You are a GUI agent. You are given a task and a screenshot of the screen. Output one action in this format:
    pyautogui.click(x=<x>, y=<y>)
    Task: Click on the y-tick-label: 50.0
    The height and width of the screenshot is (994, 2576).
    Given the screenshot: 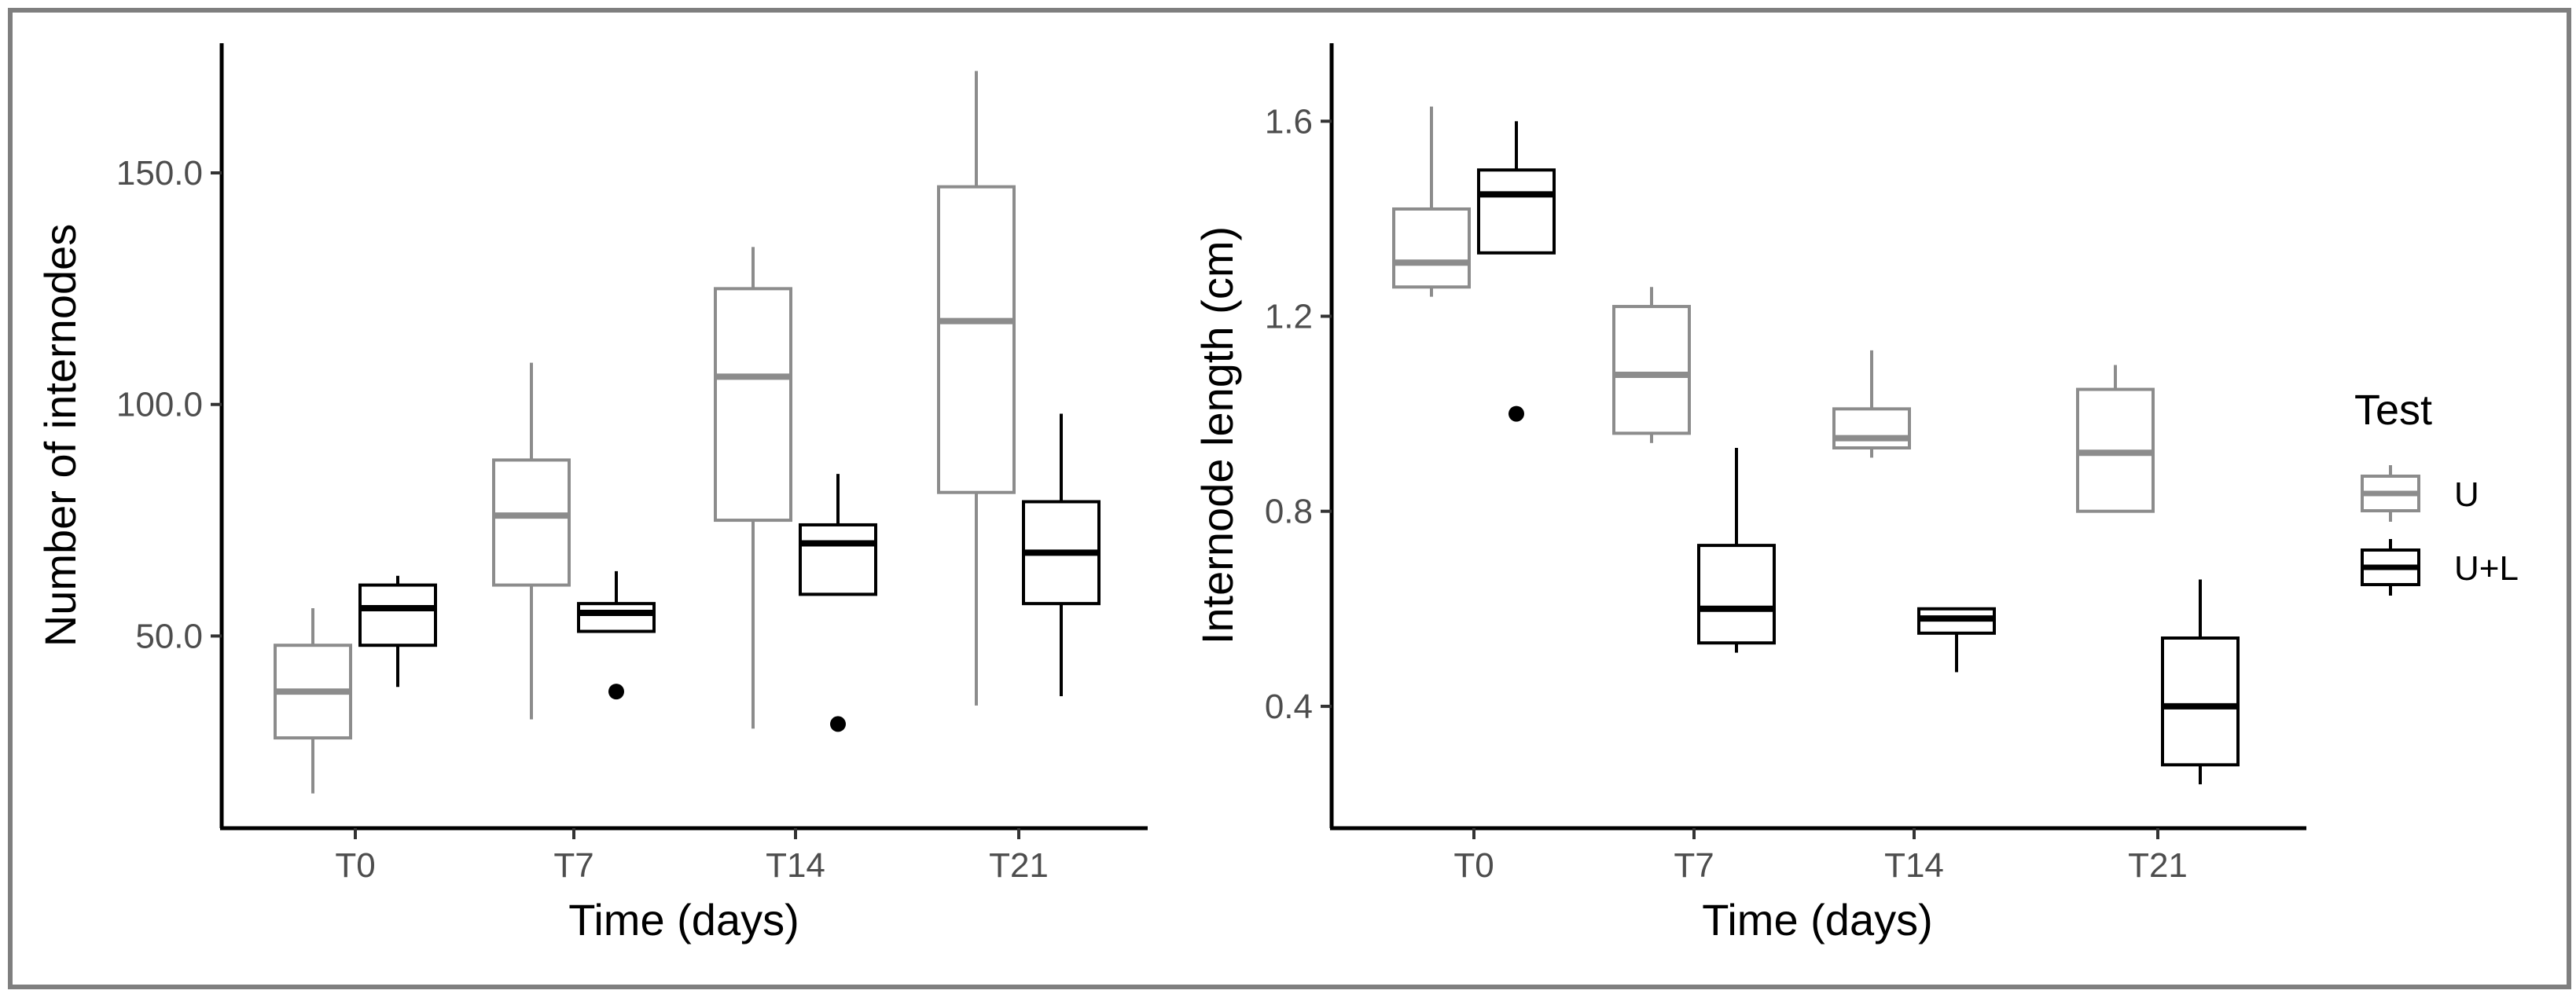 What is the action you would take?
    pyautogui.click(x=169, y=636)
    